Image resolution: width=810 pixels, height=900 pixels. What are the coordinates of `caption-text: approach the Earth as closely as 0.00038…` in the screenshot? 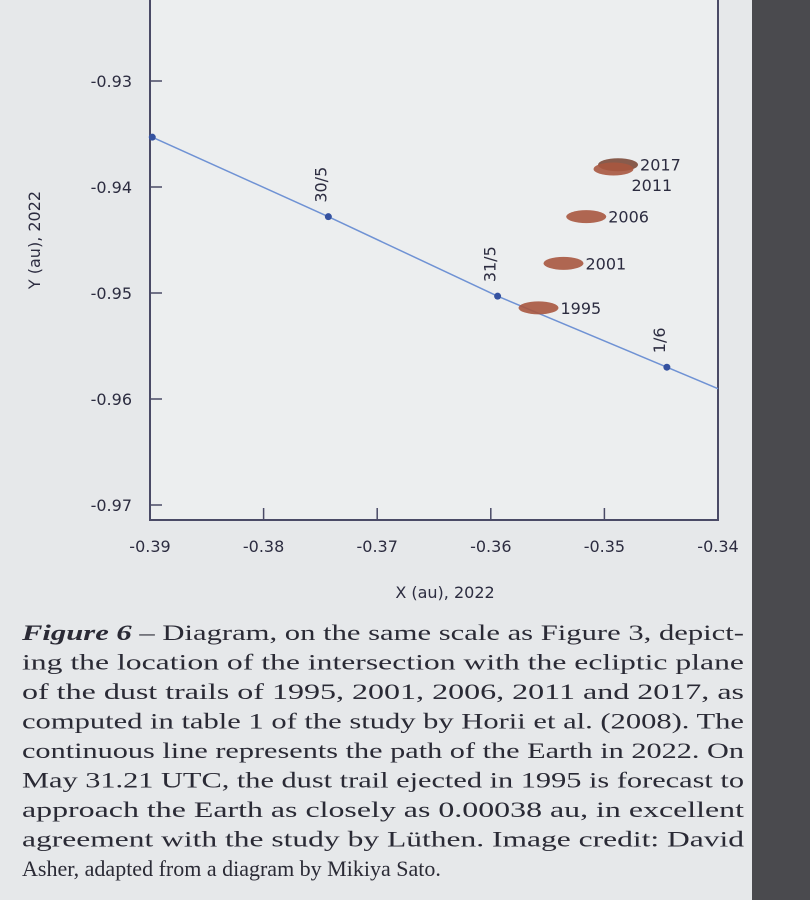 It's located at (383, 809).